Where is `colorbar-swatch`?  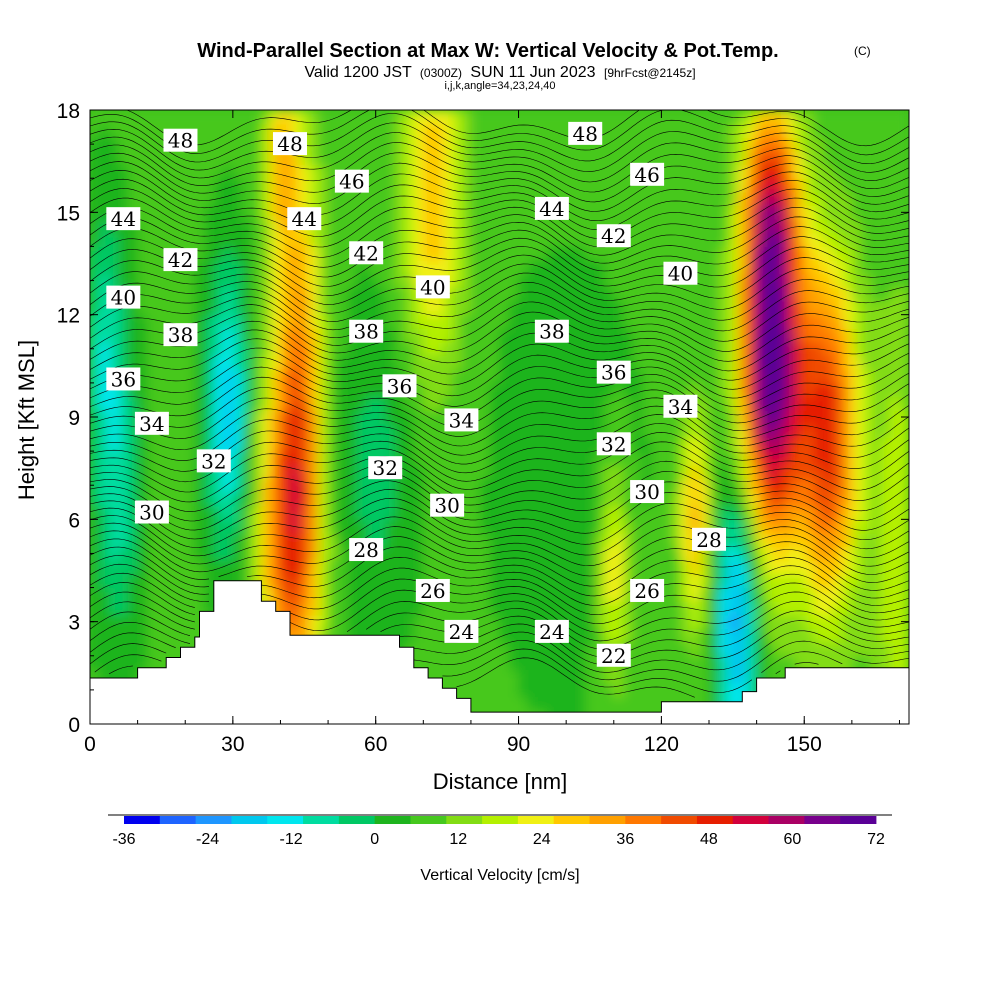 colorbar-swatch is located at coordinates (715, 820).